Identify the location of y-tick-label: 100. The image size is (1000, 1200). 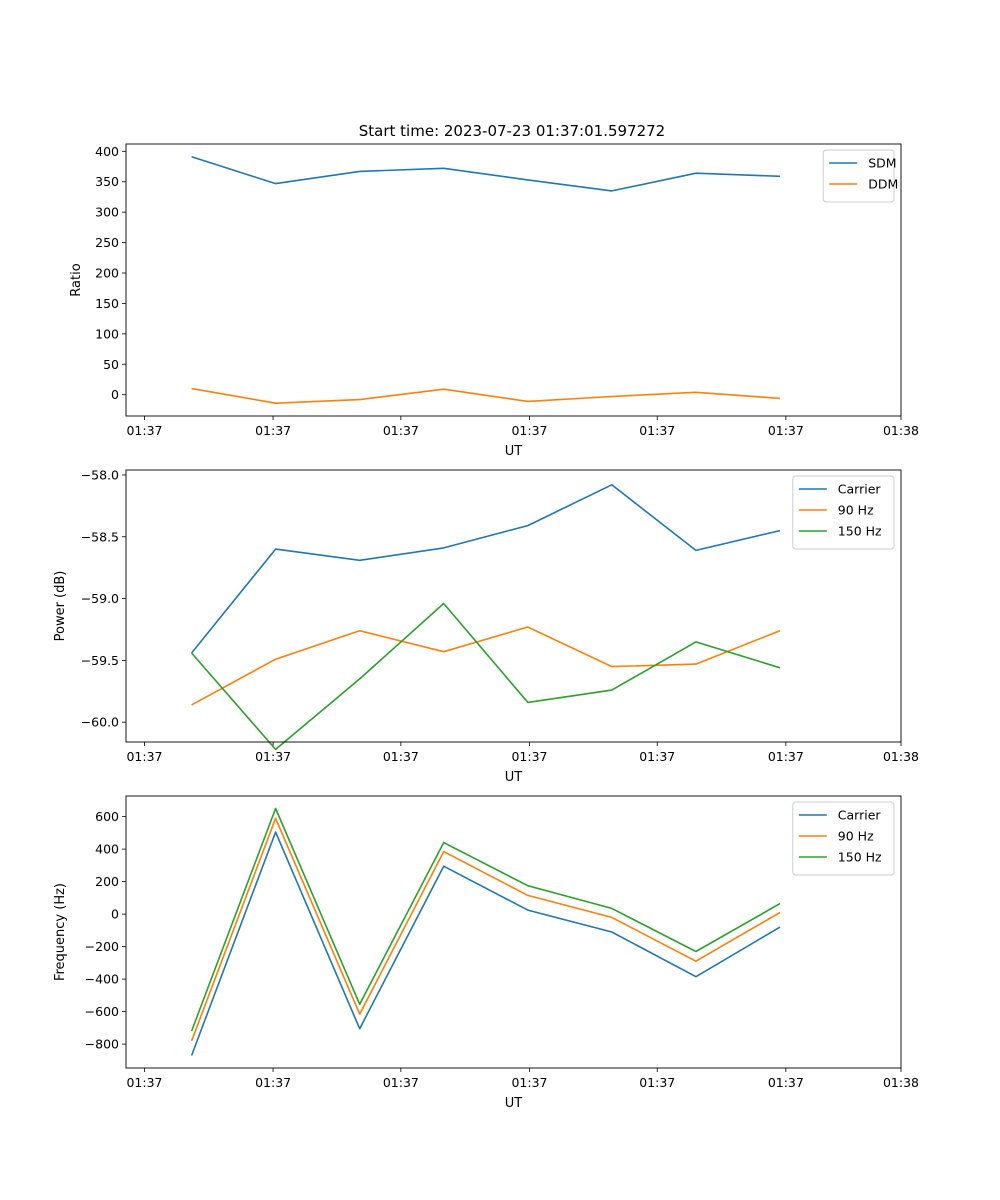
(107, 333).